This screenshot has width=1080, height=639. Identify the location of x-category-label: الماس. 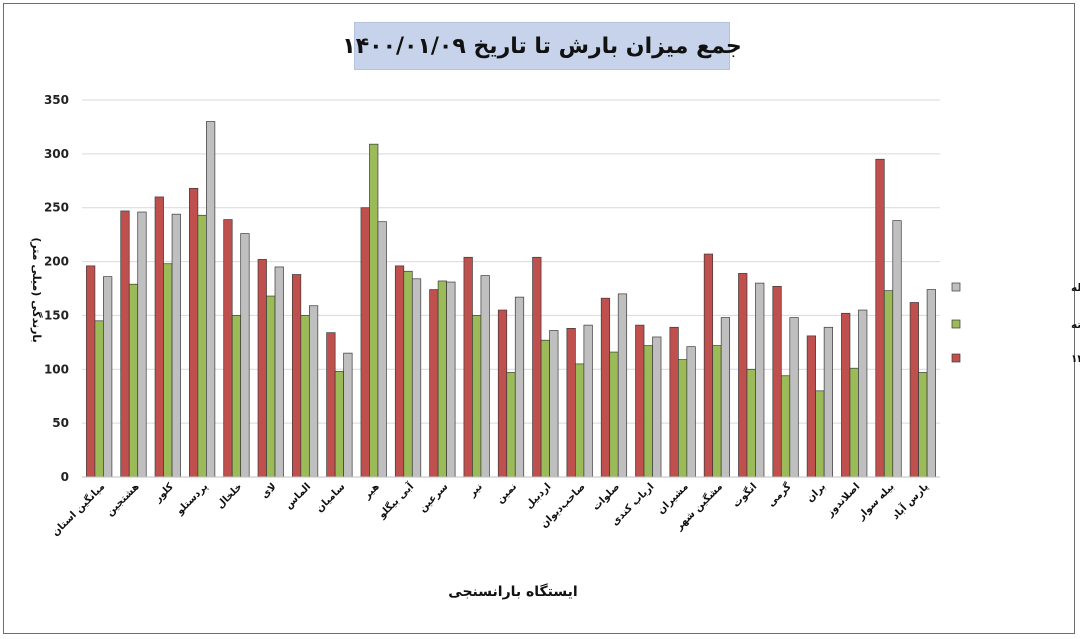
(298, 496).